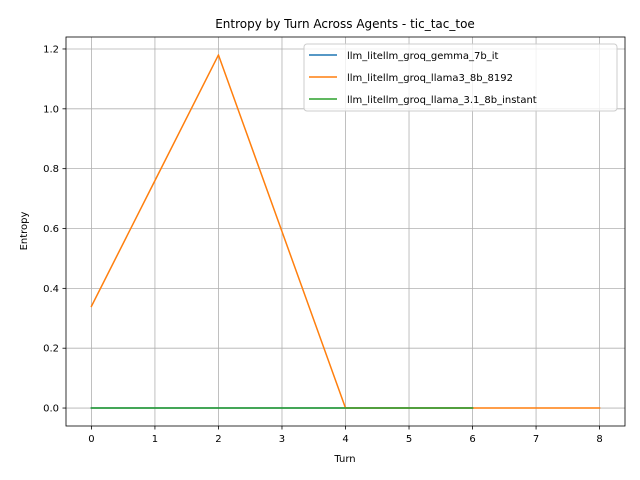 The width and height of the screenshot is (640, 480). Describe the element at coordinates (536, 439) in the screenshot. I see `x-tick-label: 7` at that location.